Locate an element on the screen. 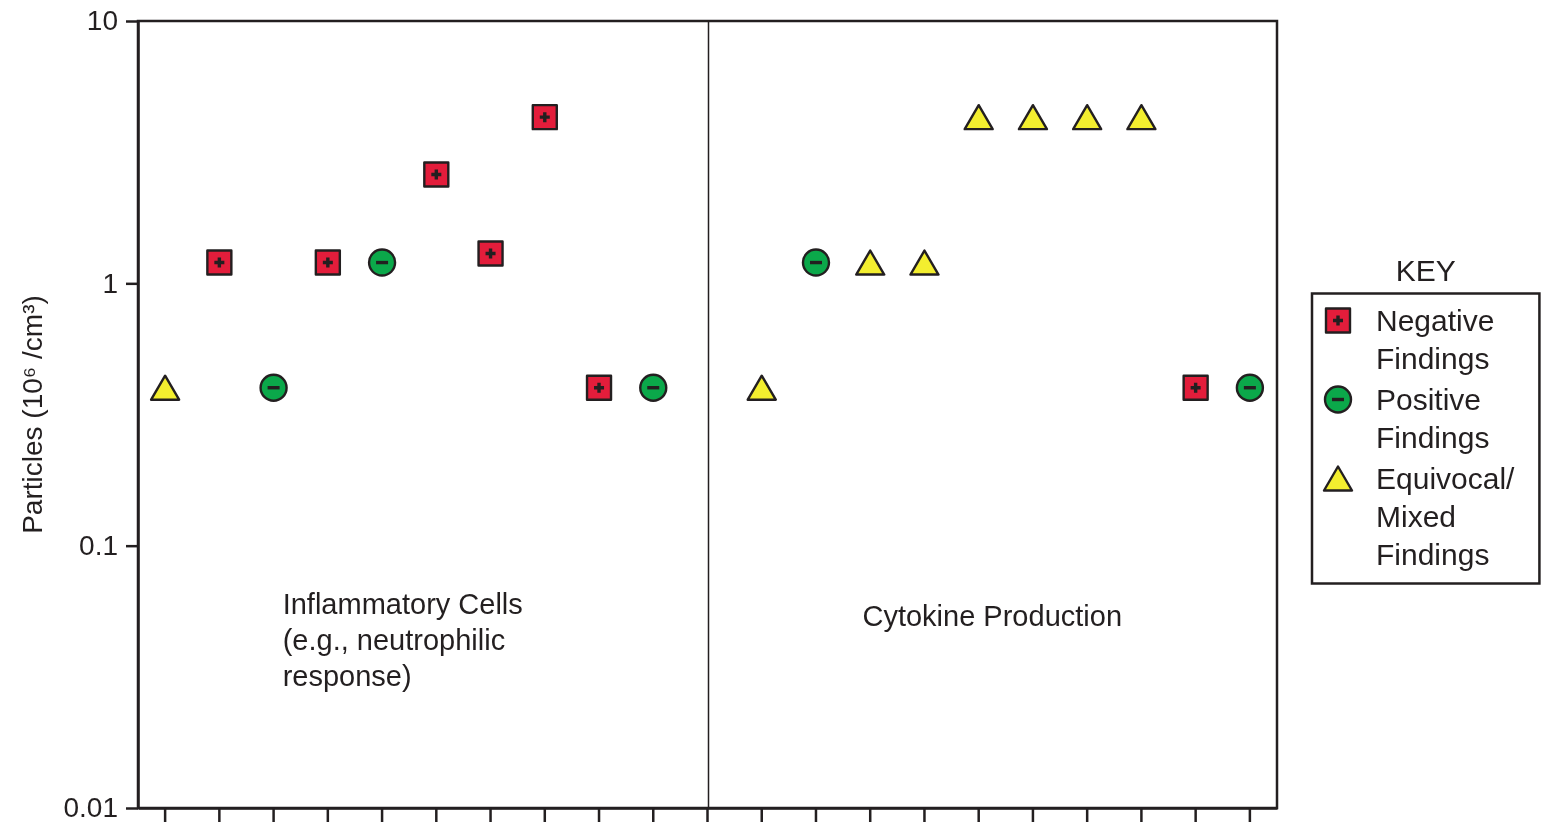 This screenshot has width=1546, height=823. y-tick-label: 0.1 is located at coordinates (98, 546).